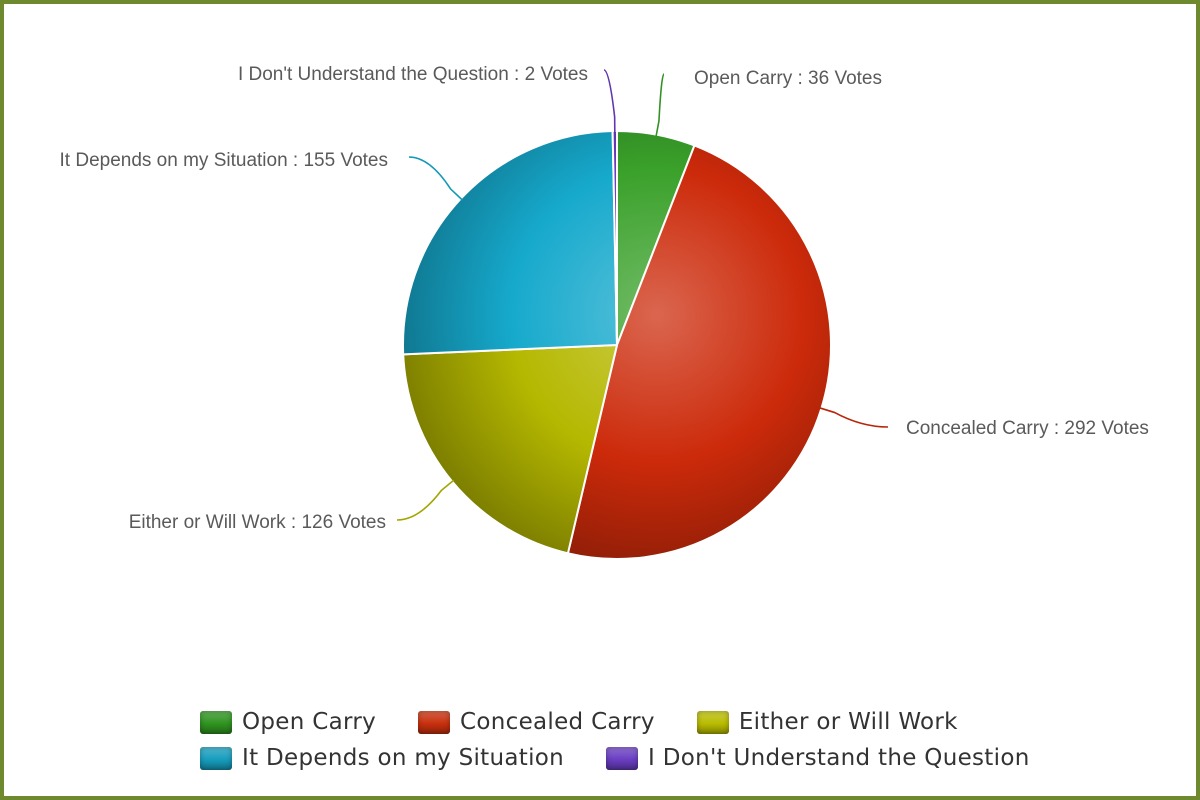  Describe the element at coordinates (609, 101) in the screenshot. I see `leader-line-i-don-t-understand-the-question` at that location.